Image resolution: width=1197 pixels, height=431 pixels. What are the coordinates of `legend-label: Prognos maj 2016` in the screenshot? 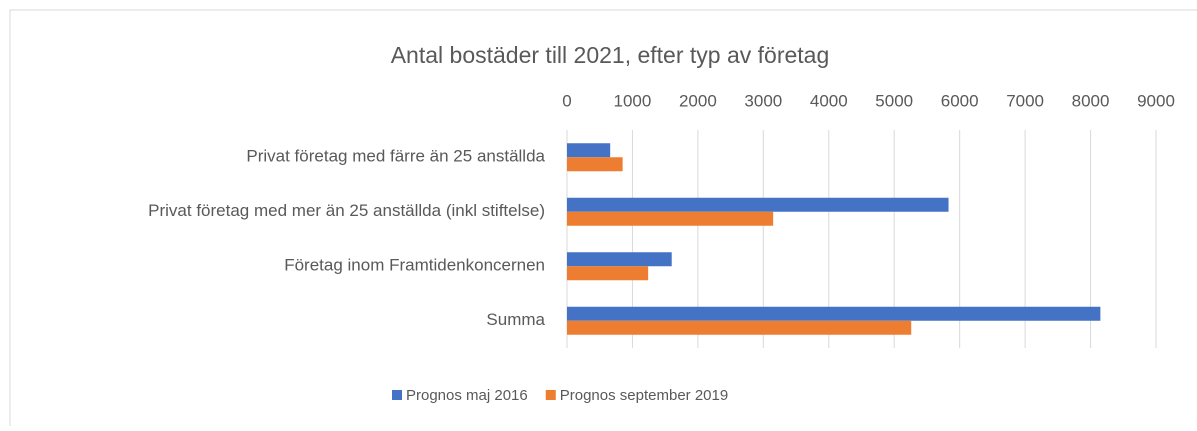 It's located at (467, 395).